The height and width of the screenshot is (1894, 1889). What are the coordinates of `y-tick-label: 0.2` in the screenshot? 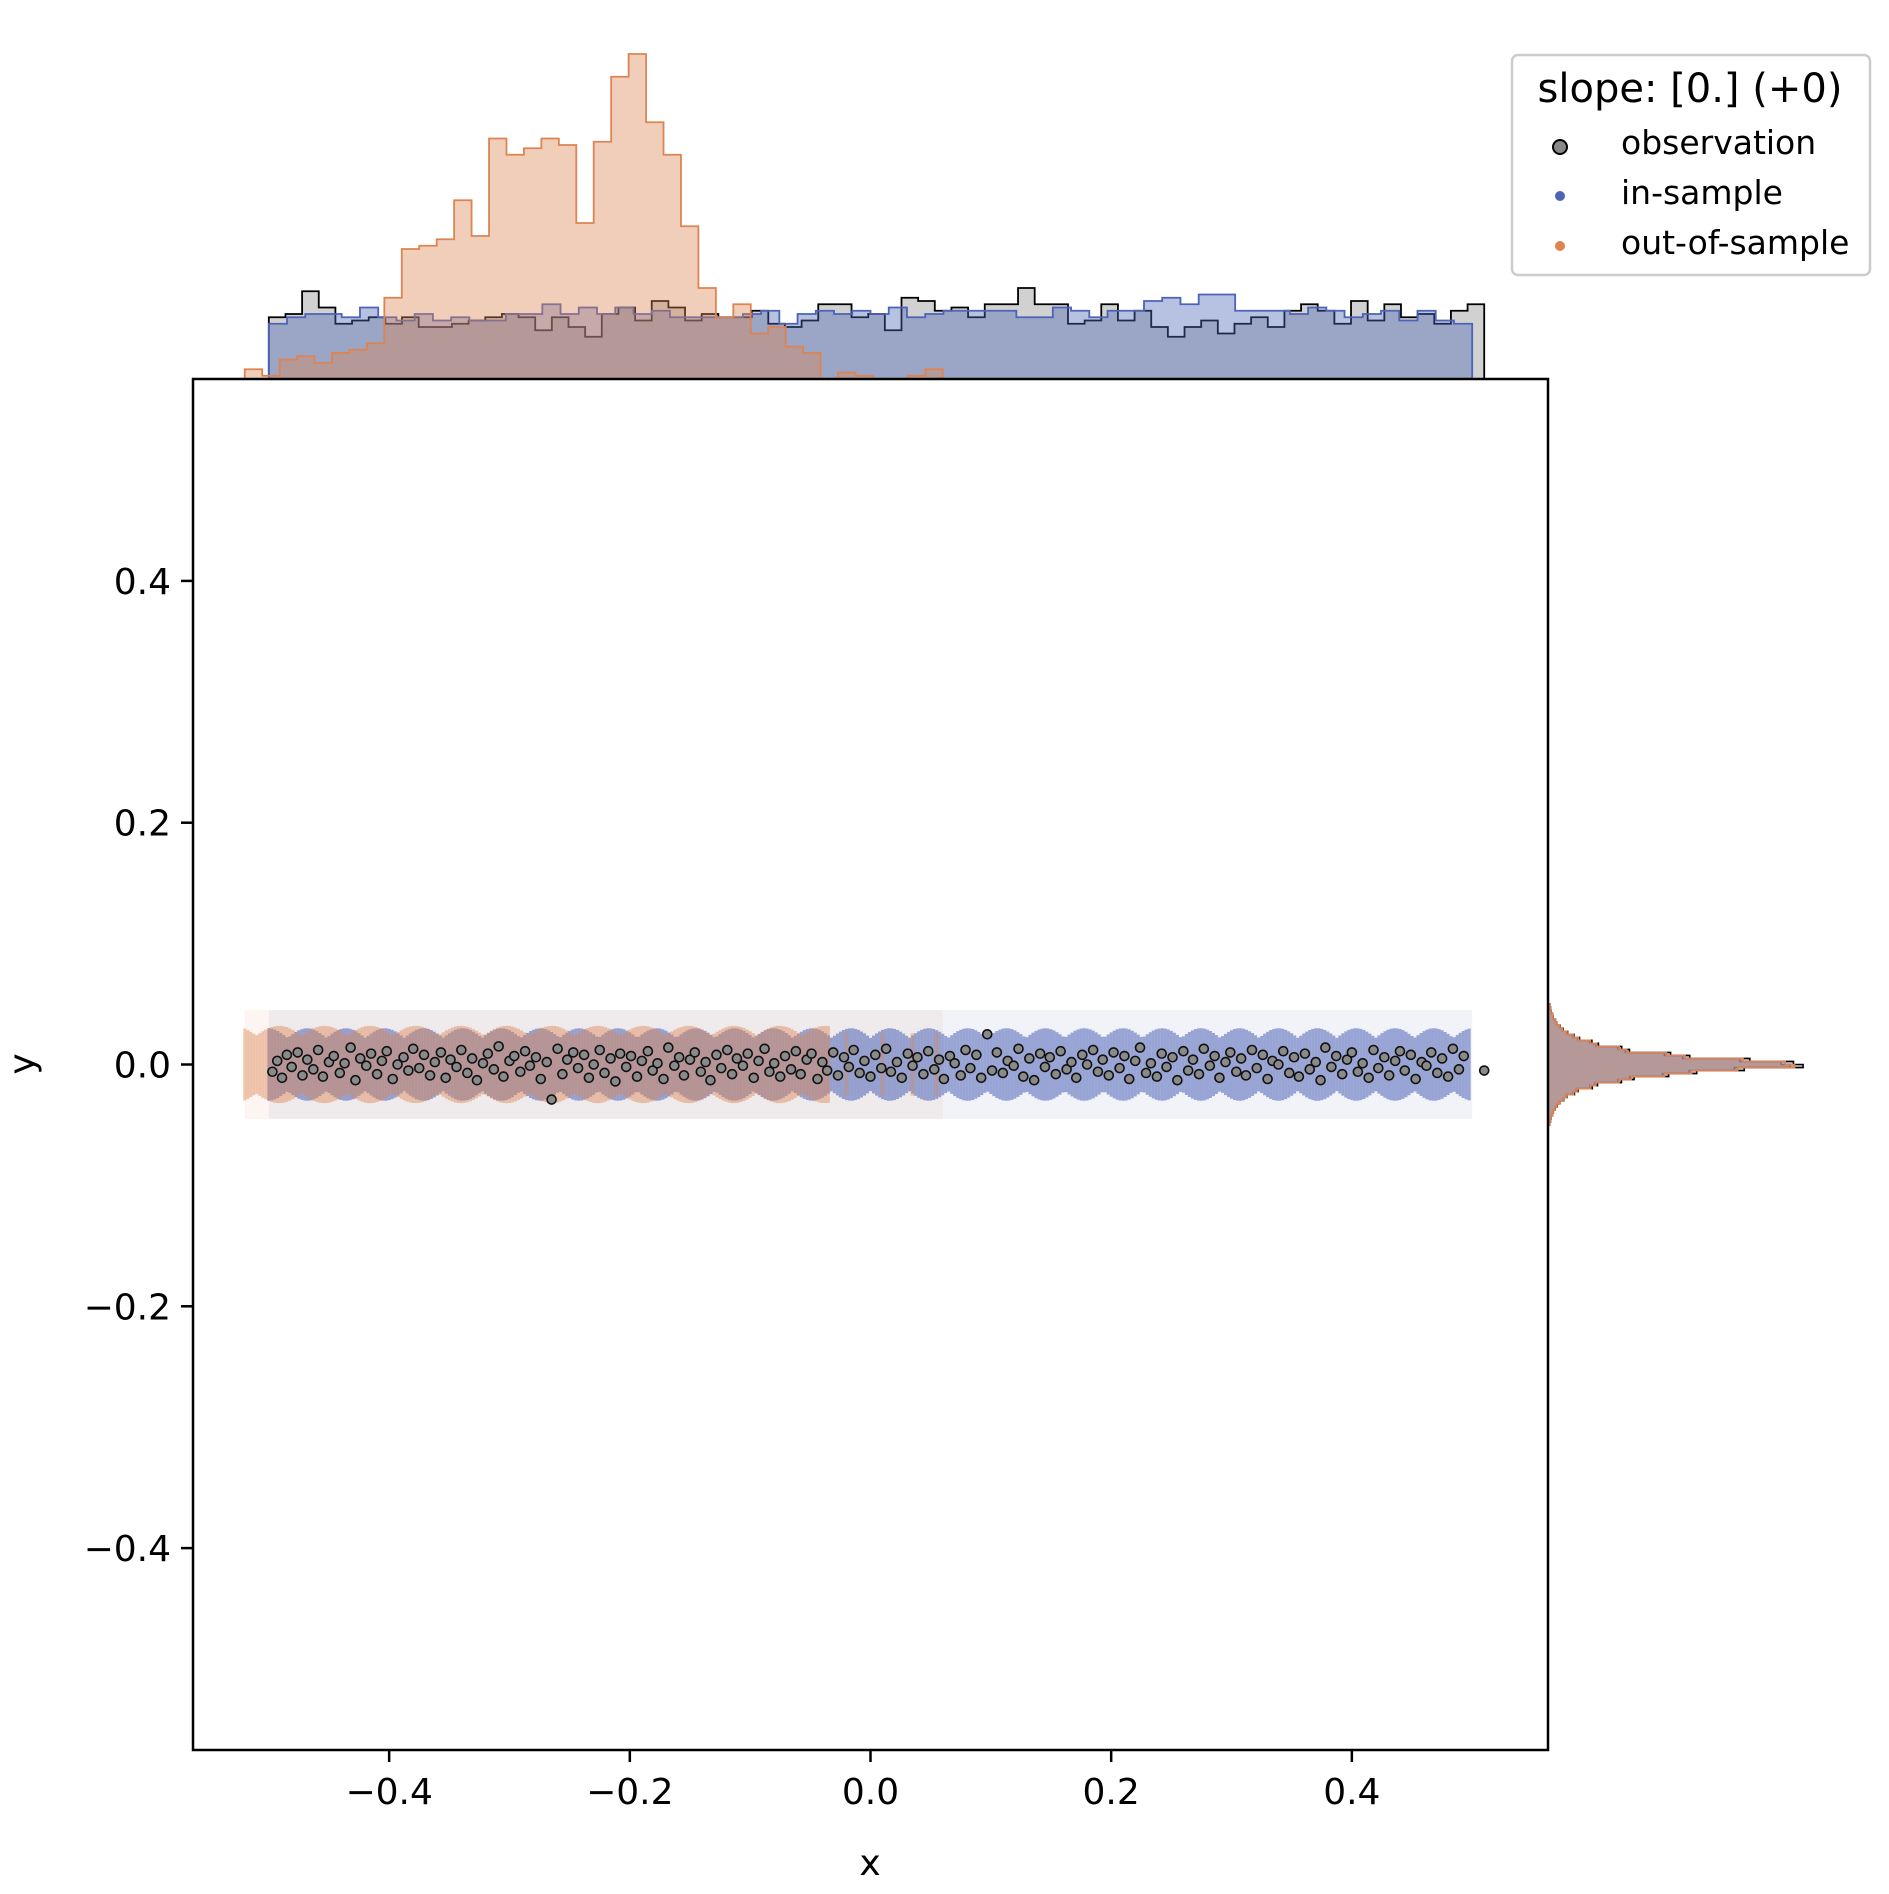 It's located at (142, 824).